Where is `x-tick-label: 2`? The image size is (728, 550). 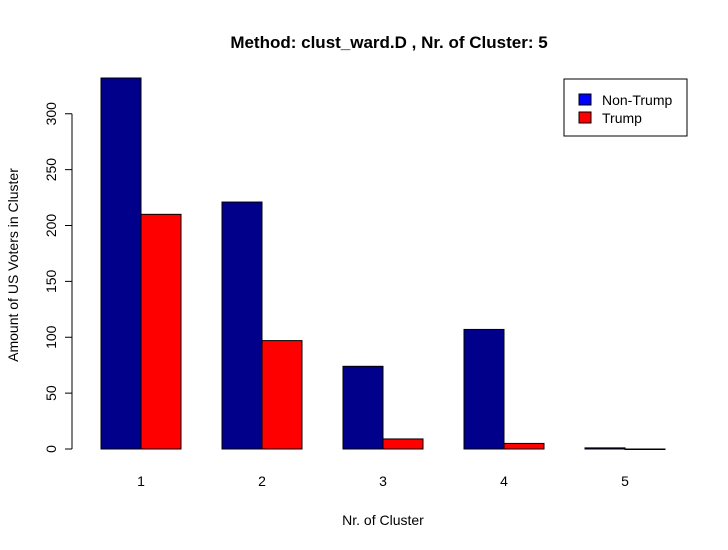
x-tick-label: 2 is located at coordinates (262, 481).